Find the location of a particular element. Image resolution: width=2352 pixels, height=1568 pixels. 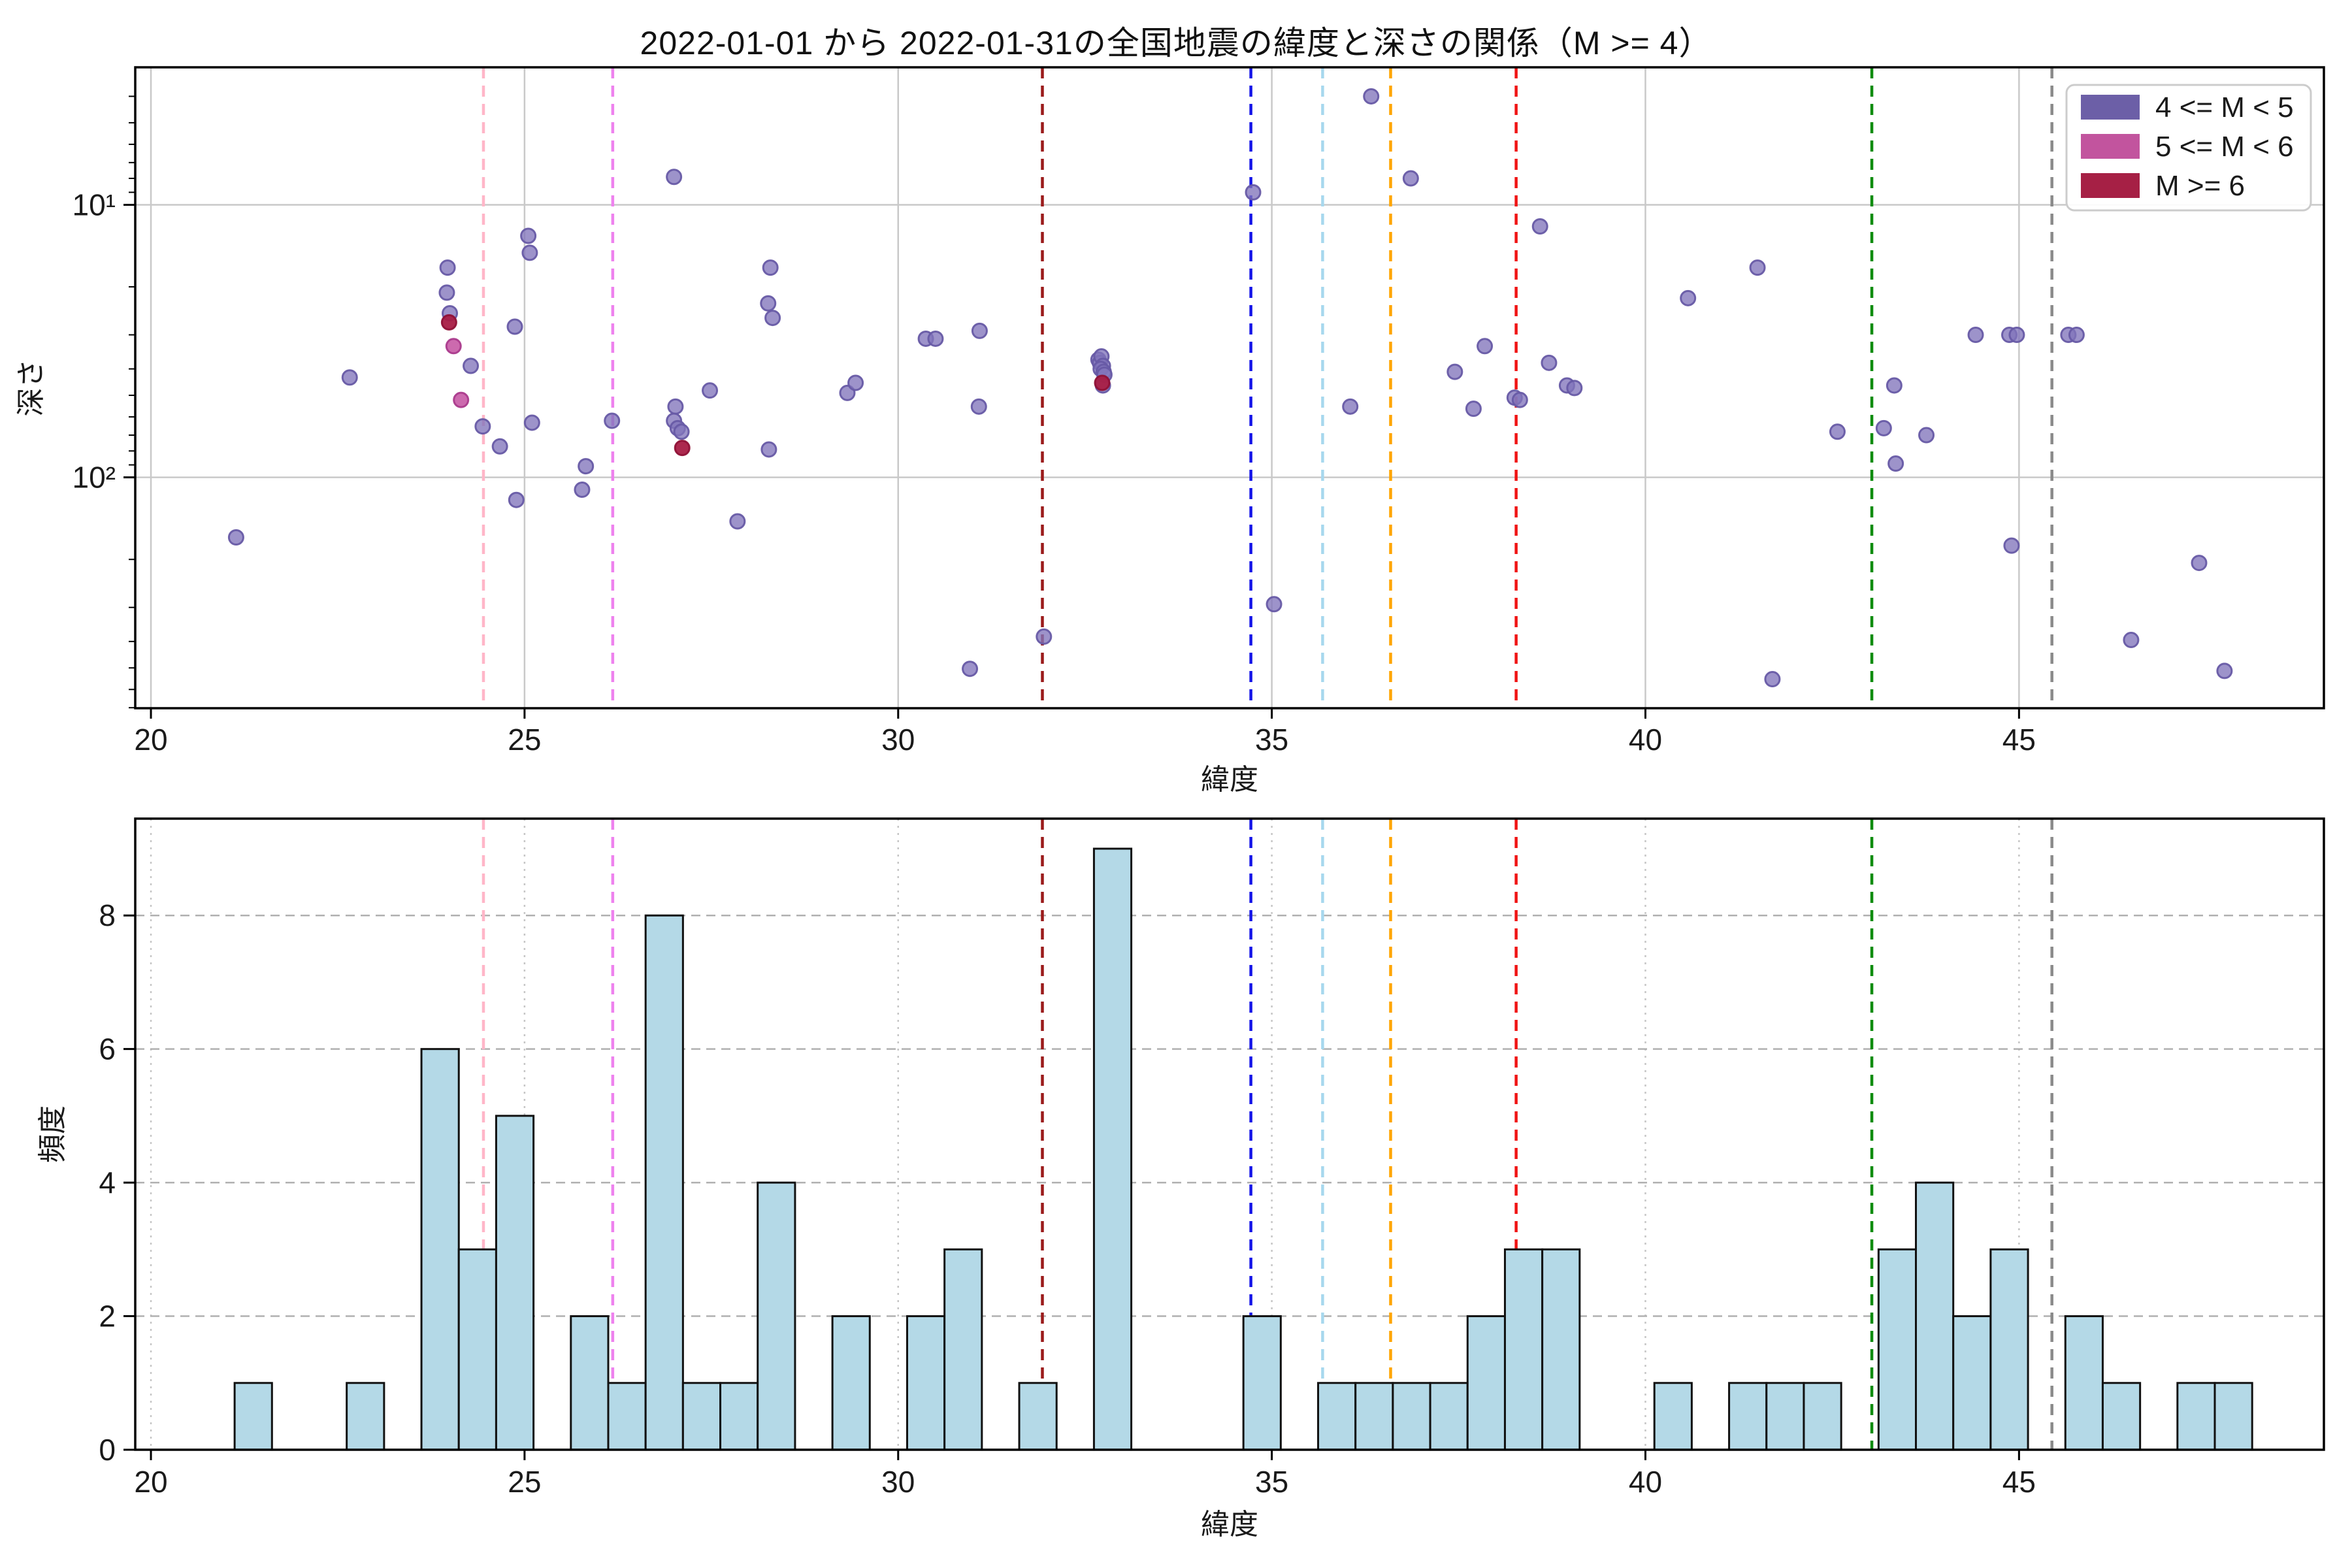

bottom-xaxis-label: 緯度 is located at coordinates (1229, 1525).